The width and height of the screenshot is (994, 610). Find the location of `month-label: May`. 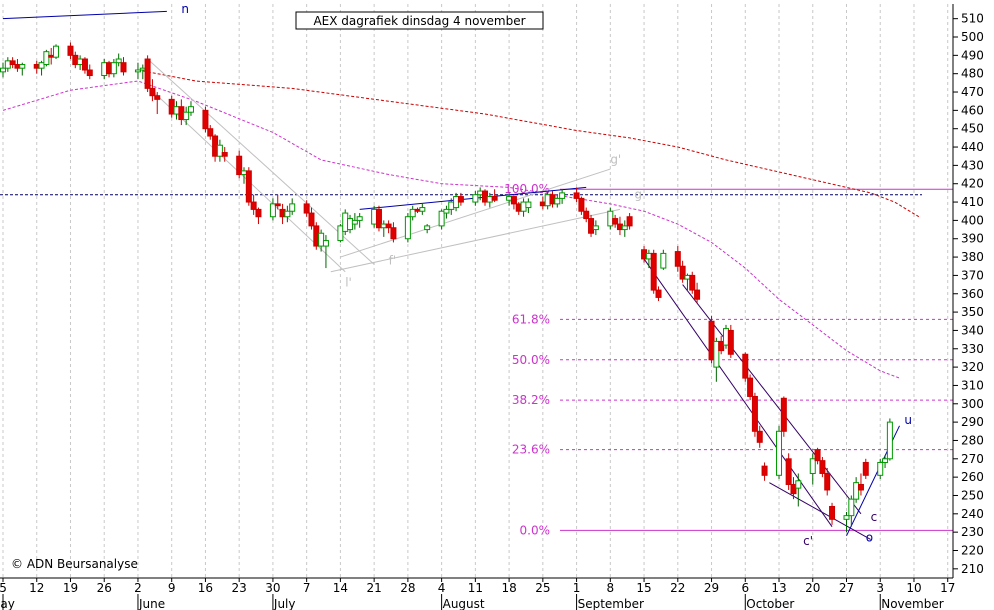

month-label: May is located at coordinates (7, 603).